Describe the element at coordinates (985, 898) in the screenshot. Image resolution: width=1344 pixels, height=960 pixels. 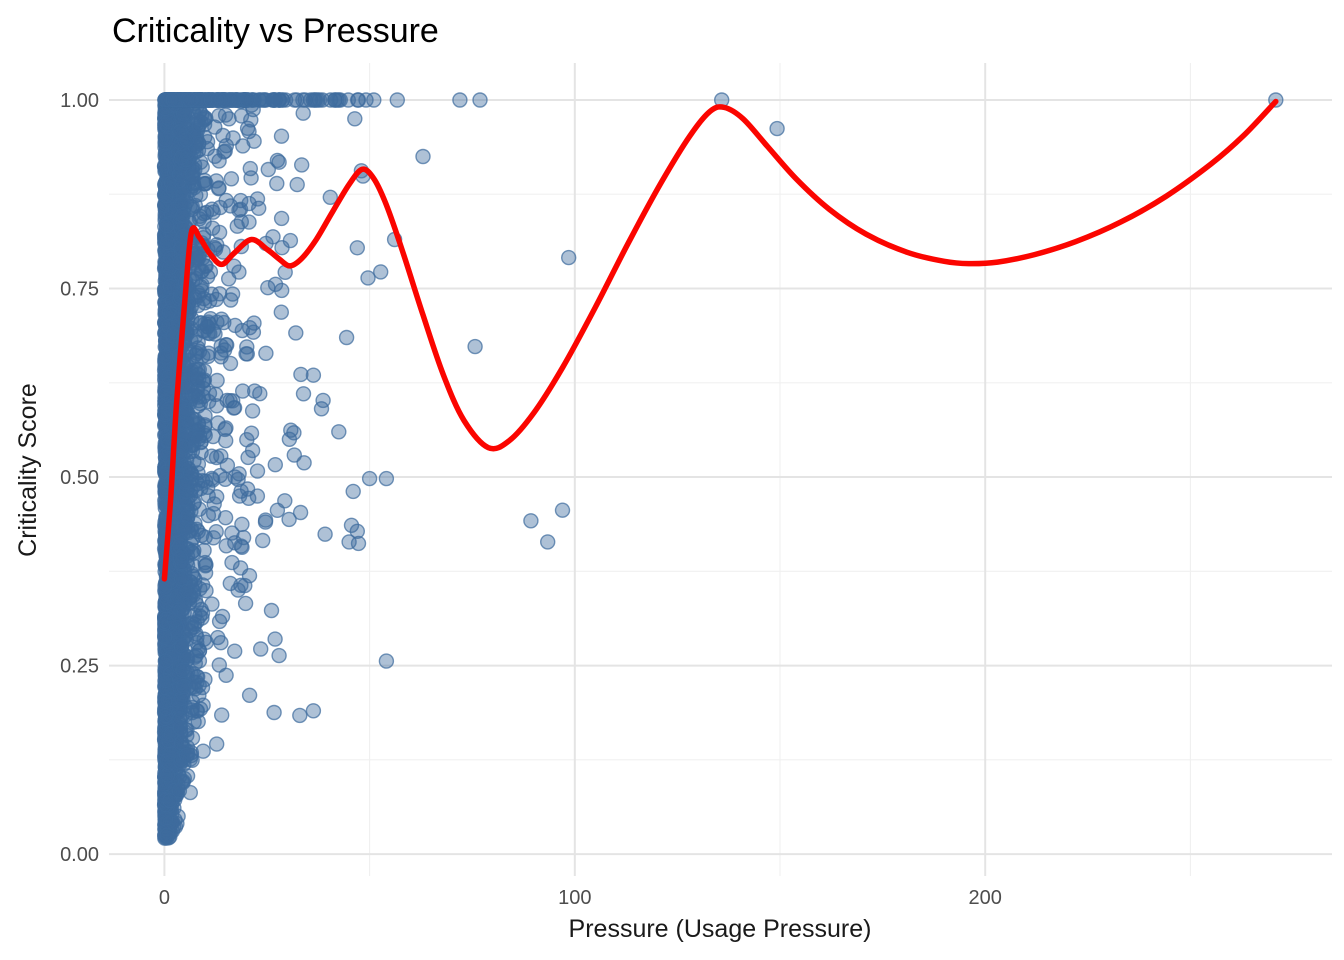
I see `x-tick-label: 200` at that location.